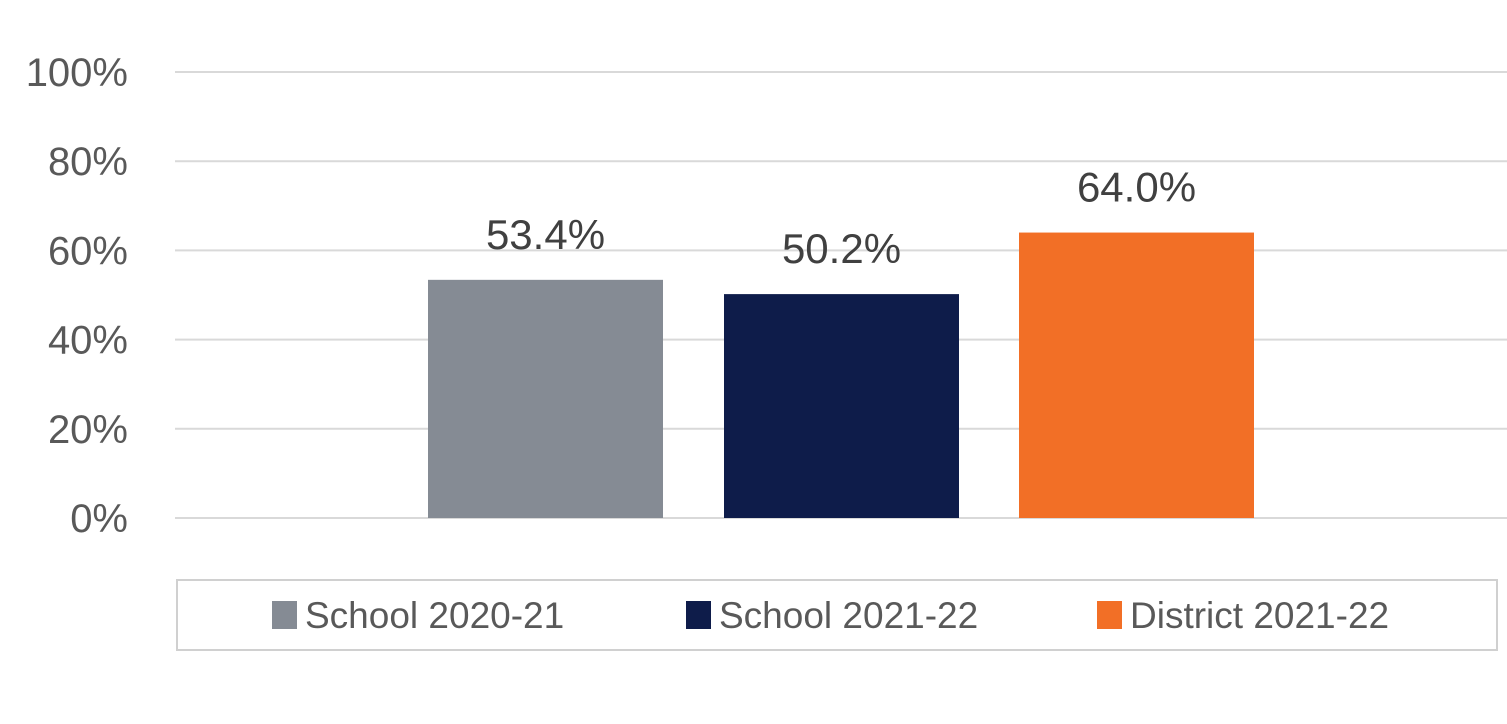  Describe the element at coordinates (88, 430) in the screenshot. I see `y-tick-label: 20%` at that location.